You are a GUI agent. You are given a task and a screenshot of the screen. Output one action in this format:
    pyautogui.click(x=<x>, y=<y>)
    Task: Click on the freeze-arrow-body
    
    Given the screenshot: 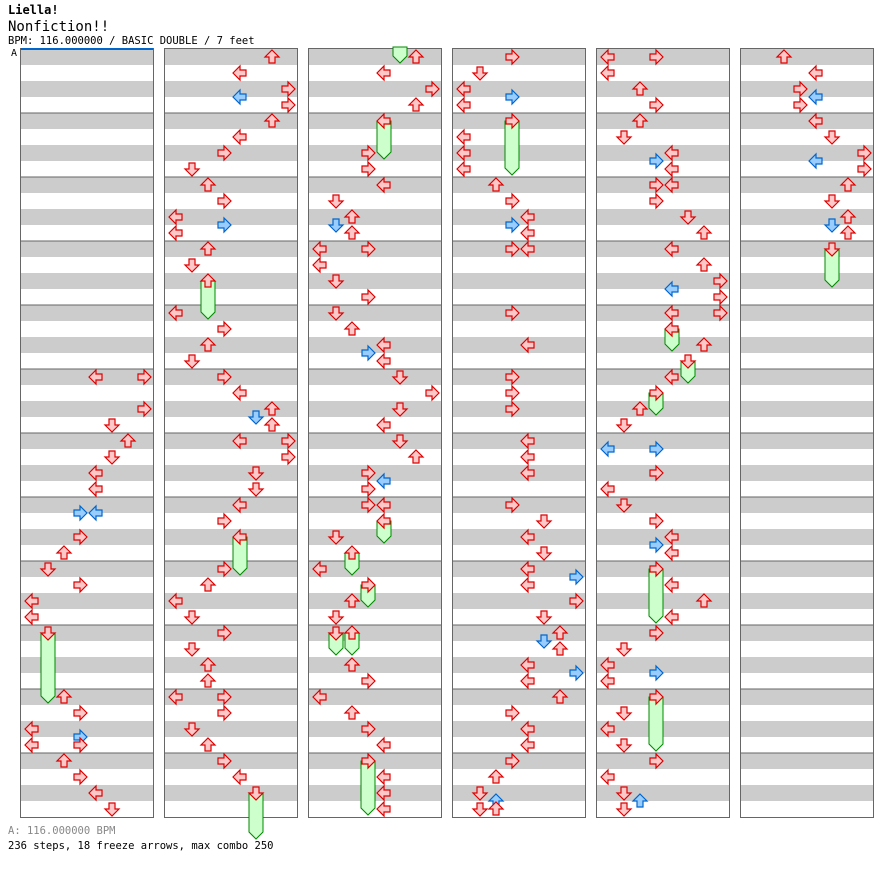 What is the action you would take?
    pyautogui.click(x=48, y=668)
    